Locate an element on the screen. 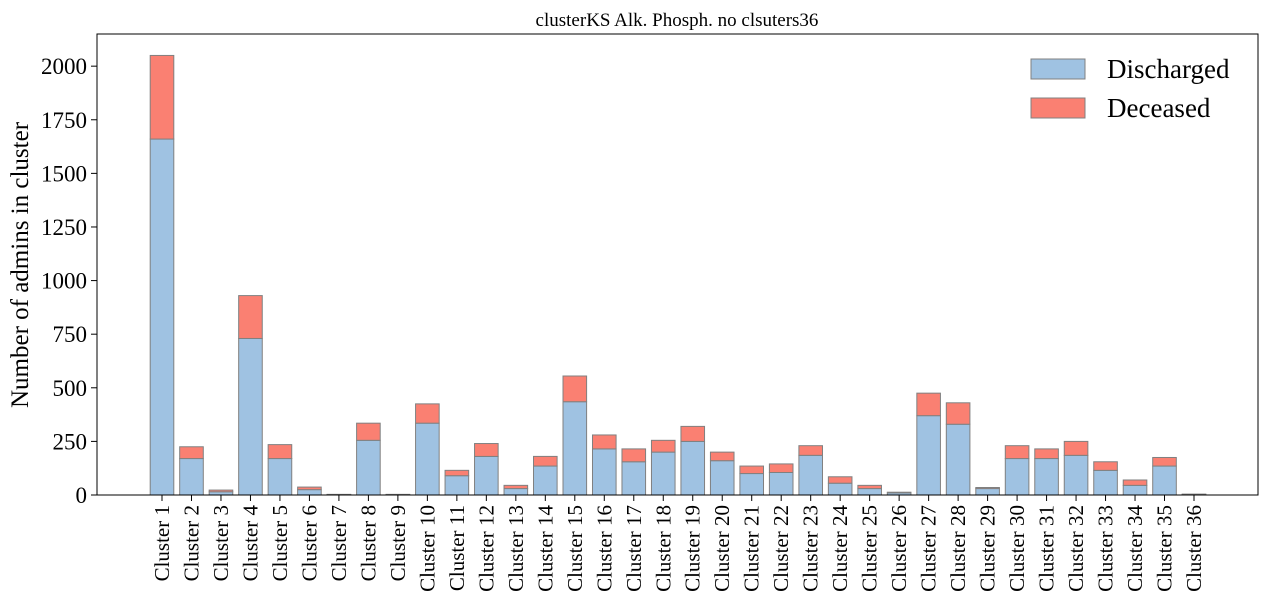  x-tick-label: Cluster 23 is located at coordinates (811, 548).